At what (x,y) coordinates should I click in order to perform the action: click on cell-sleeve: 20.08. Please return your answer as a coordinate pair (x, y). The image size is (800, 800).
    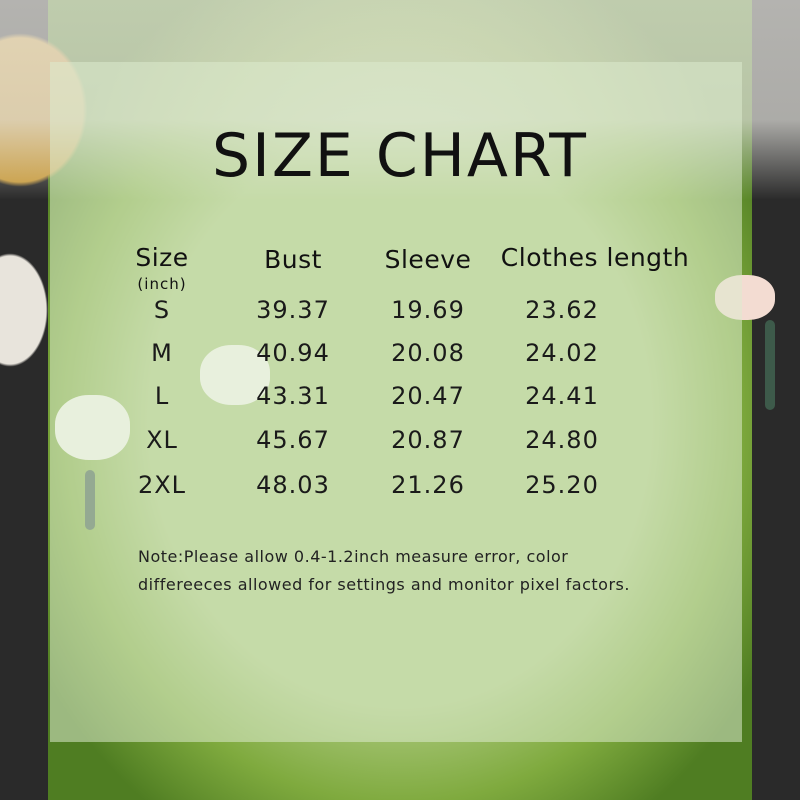
    Looking at the image, I should click on (428, 353).